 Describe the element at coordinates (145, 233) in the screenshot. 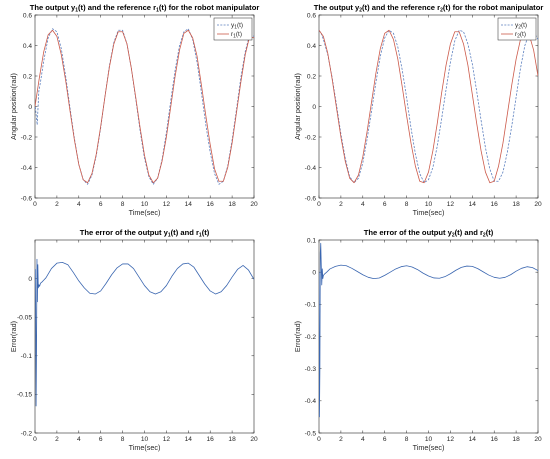

I see `chart-title: The error of the output y1(t) and r1(t)` at that location.